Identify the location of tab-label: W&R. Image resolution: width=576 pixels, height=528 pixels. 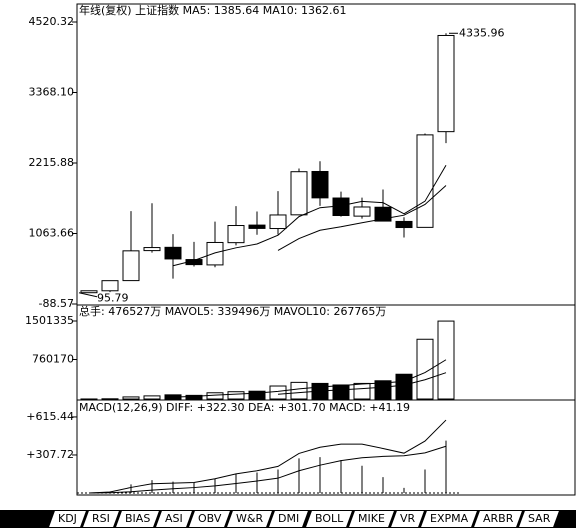
(250, 518).